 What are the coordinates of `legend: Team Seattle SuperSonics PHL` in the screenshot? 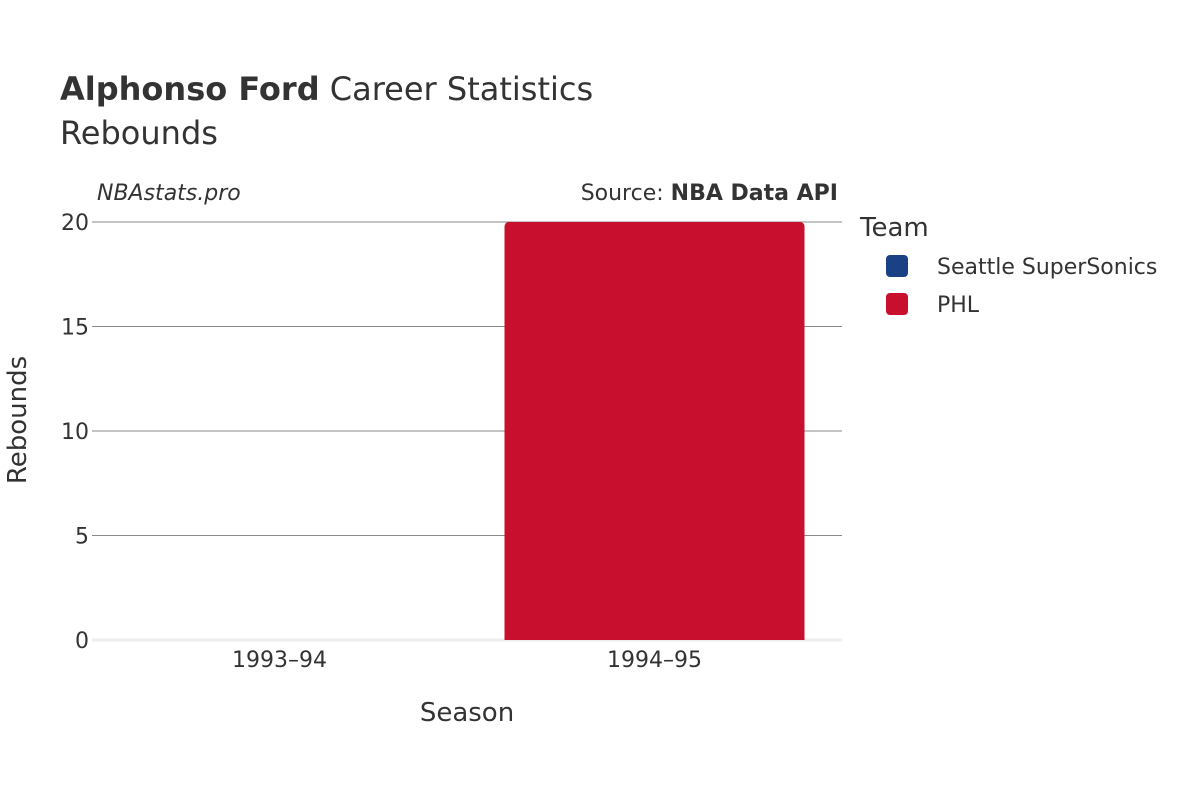 It's located at (1008, 265).